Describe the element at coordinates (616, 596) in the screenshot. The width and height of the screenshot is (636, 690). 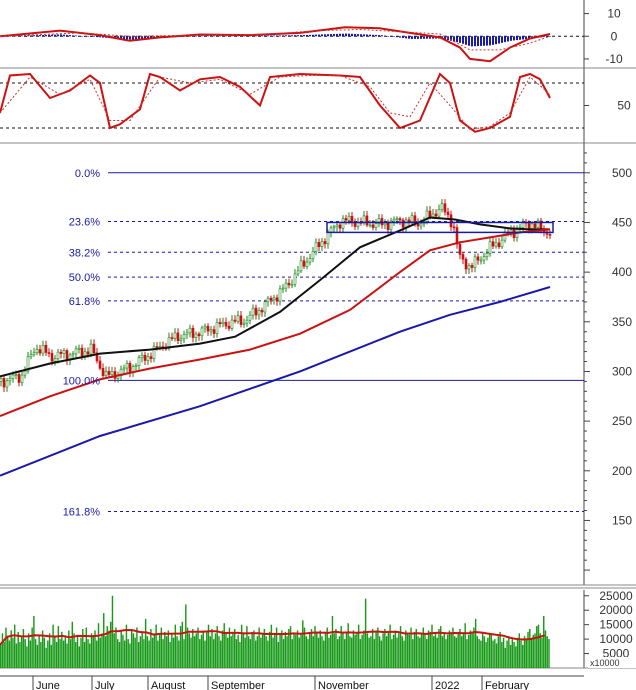
I see `volume-tick-label: 25000` at that location.